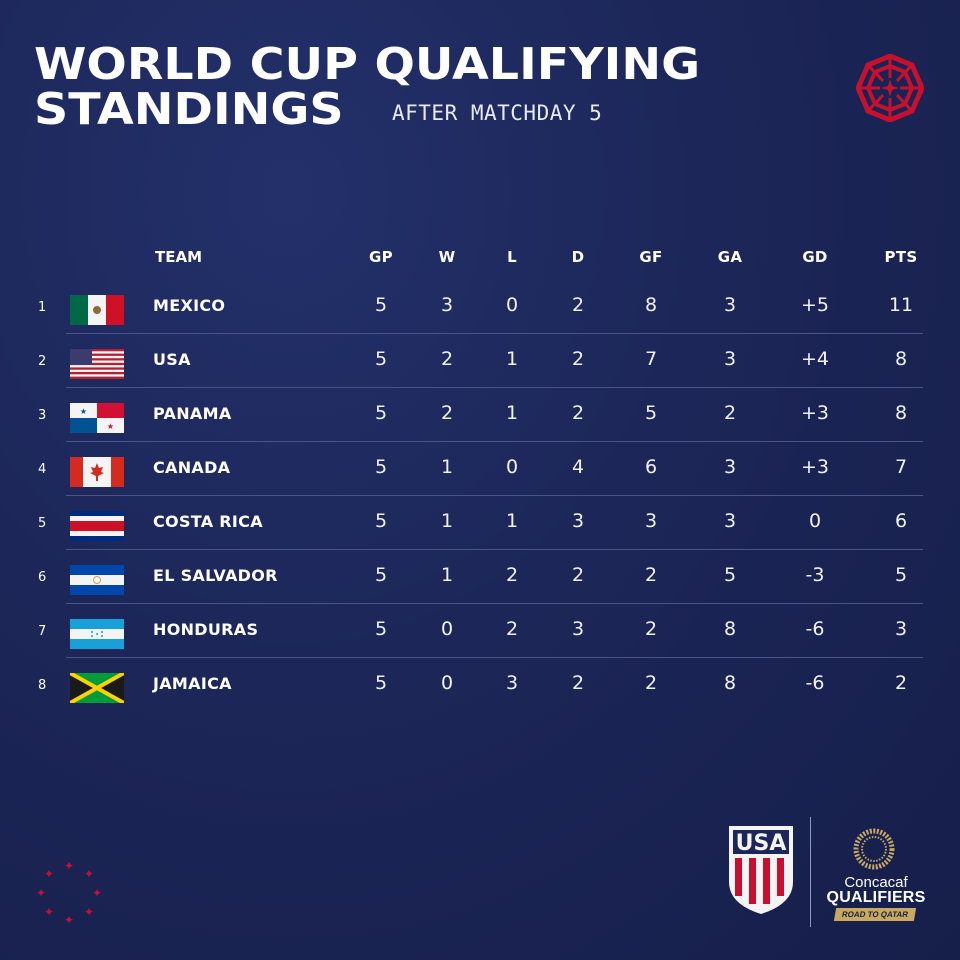 The width and height of the screenshot is (960, 960). Describe the element at coordinates (97, 526) in the screenshot. I see `costa-rica-flag-icon` at that location.